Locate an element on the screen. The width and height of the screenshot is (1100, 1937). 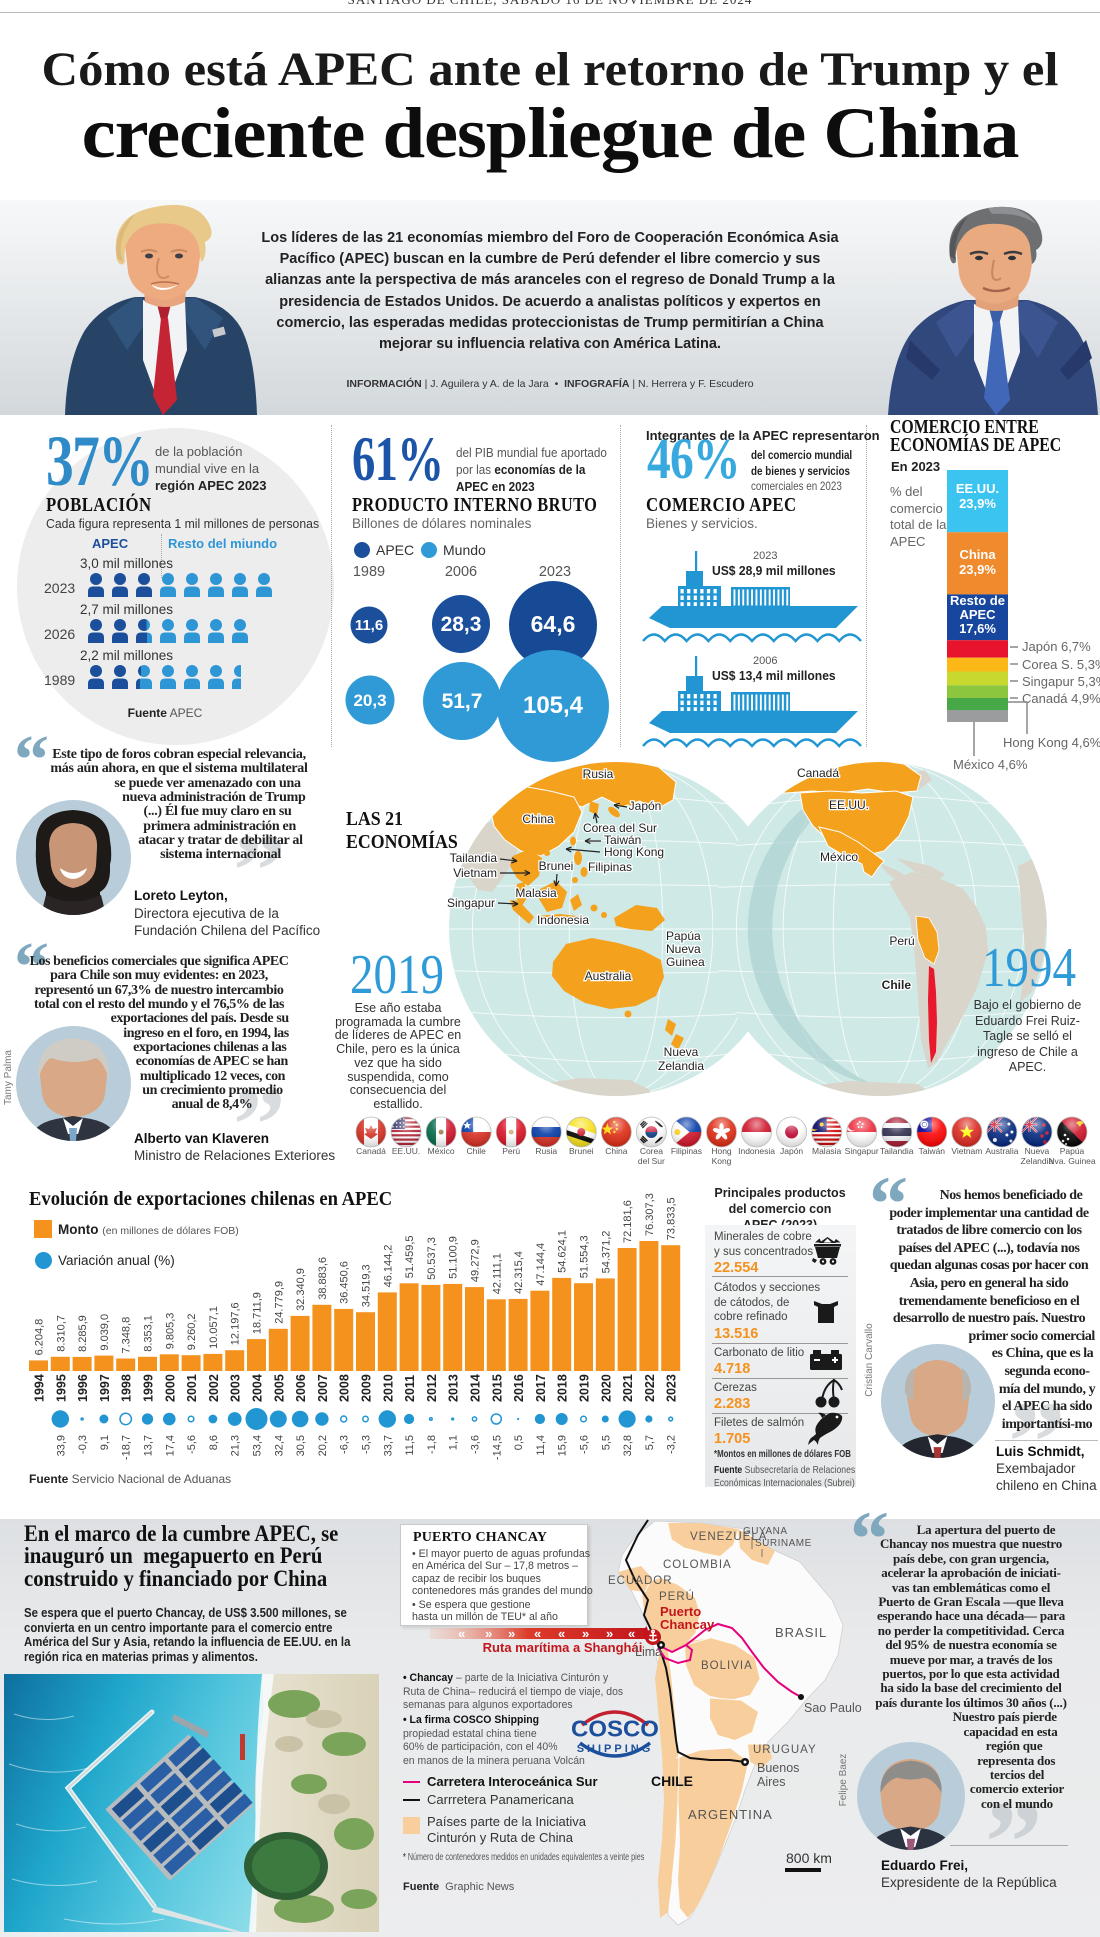
svg-text: COSCO is located at coordinates (615, 1728).